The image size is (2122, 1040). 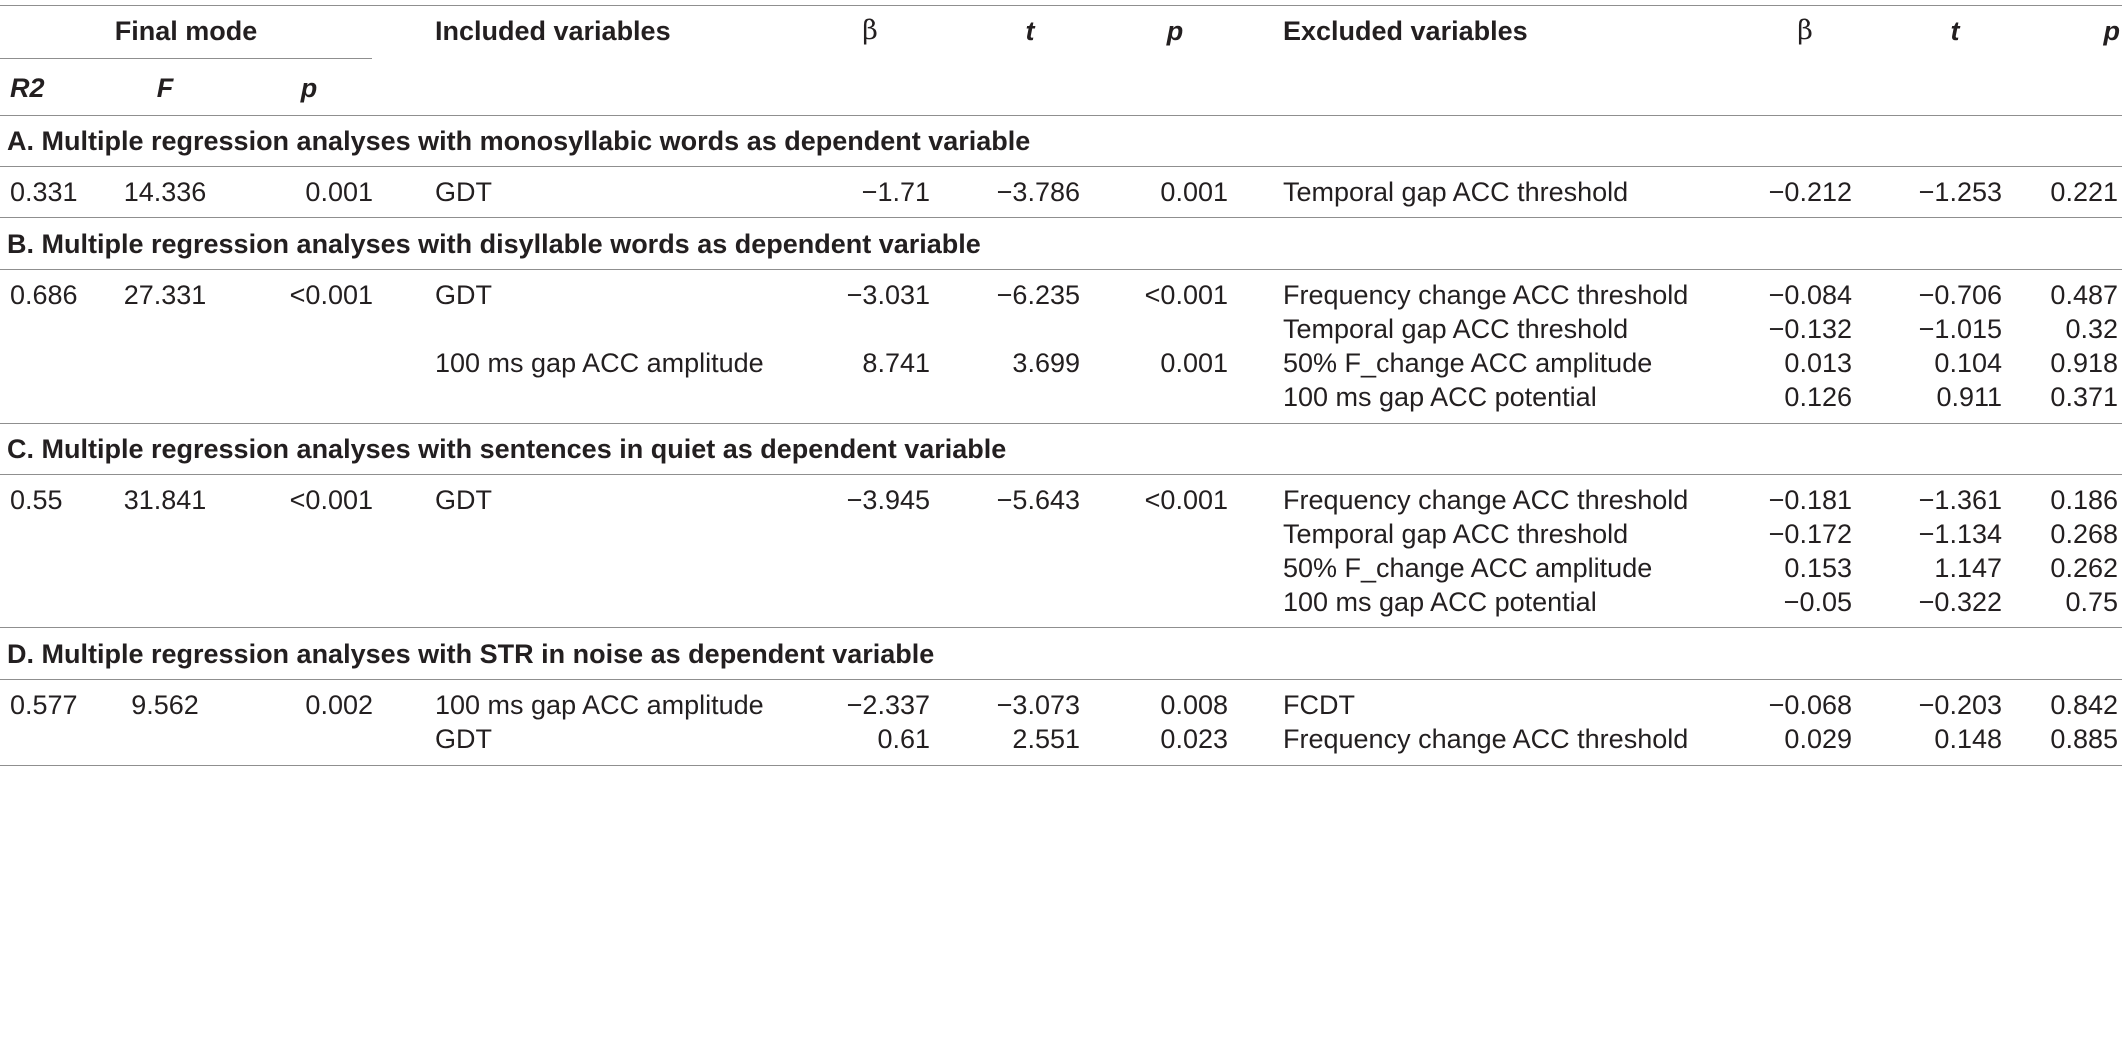 I want to click on cell-excluded-beta: −0.05, so click(x=1817, y=602).